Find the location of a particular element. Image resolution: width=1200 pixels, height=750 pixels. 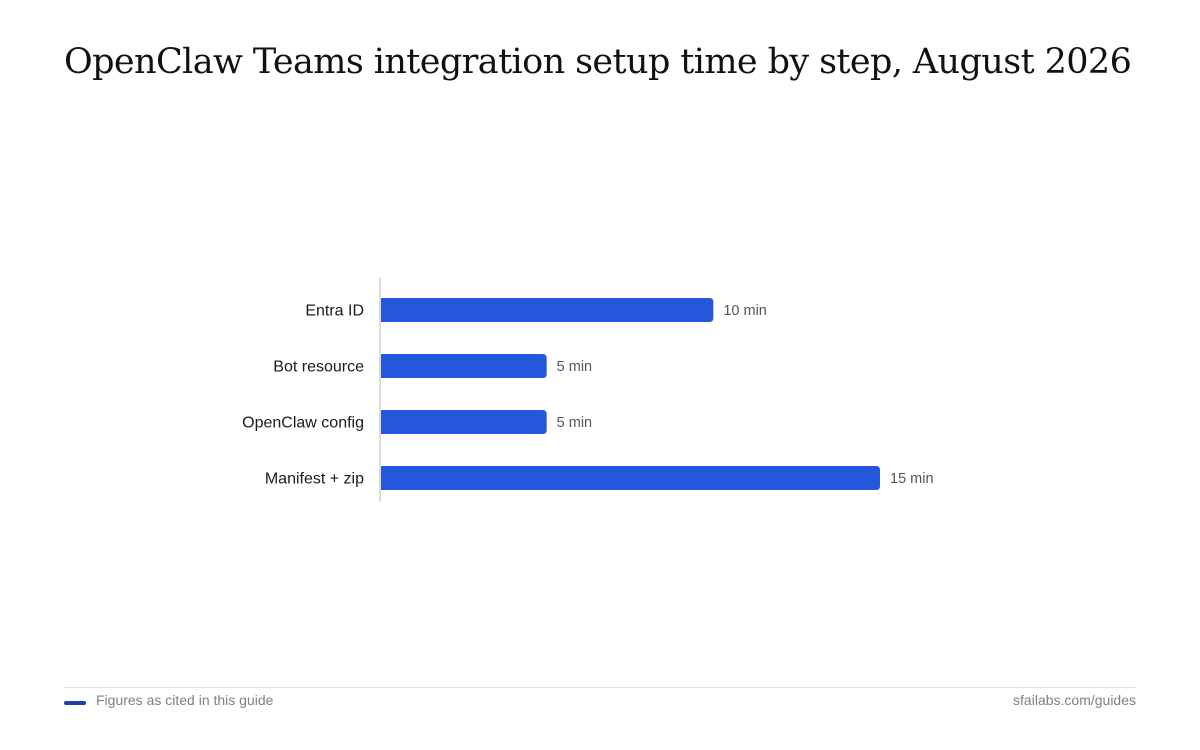

data-label: 15 min is located at coordinates (912, 479).